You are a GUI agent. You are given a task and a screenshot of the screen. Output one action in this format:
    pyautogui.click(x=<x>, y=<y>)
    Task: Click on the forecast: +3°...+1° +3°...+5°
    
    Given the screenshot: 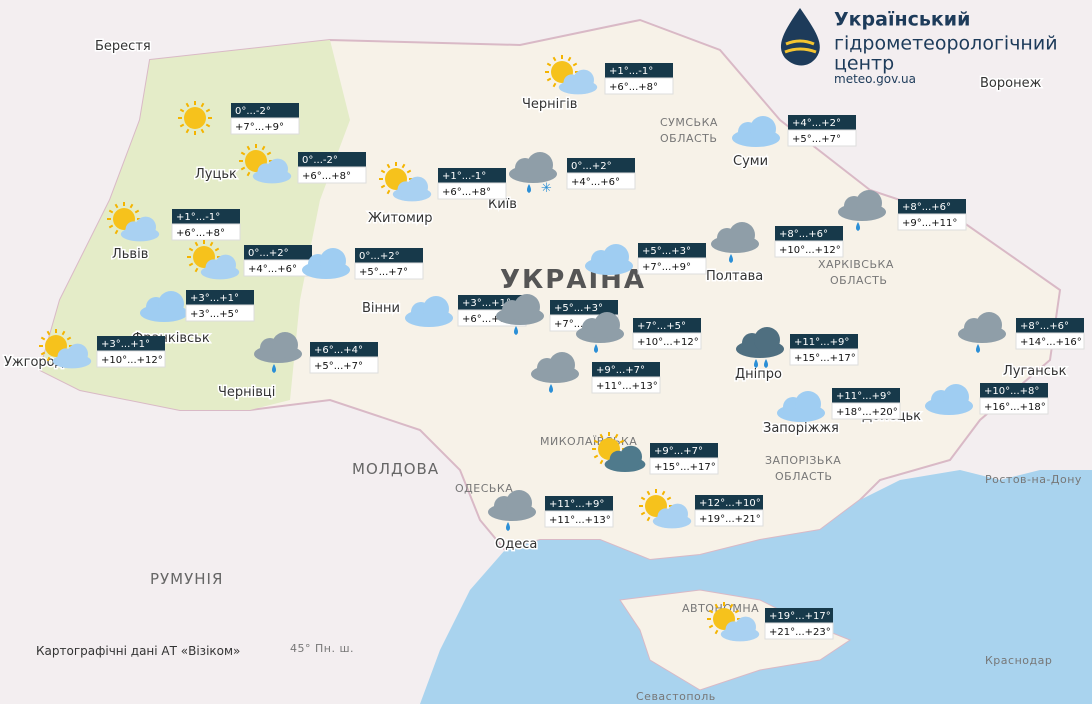 What is the action you would take?
    pyautogui.click(x=197, y=306)
    